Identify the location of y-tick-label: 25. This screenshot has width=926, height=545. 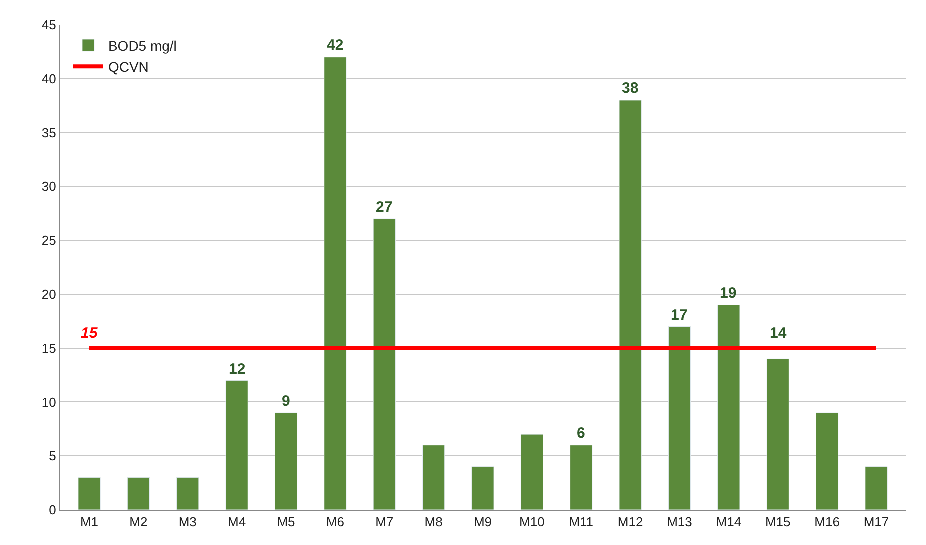
(49, 240).